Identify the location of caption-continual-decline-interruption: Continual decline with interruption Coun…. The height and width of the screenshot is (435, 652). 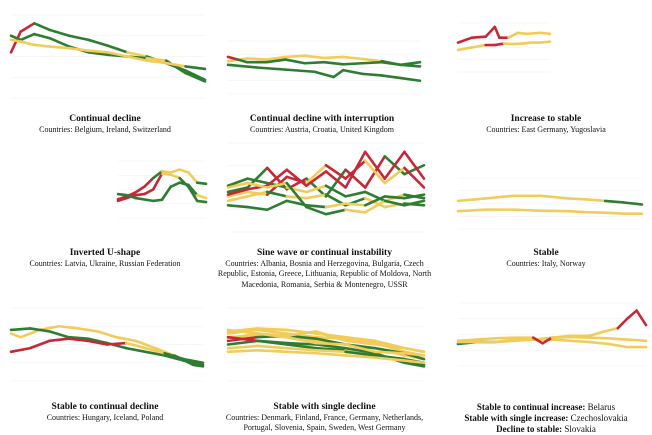
(322, 124).